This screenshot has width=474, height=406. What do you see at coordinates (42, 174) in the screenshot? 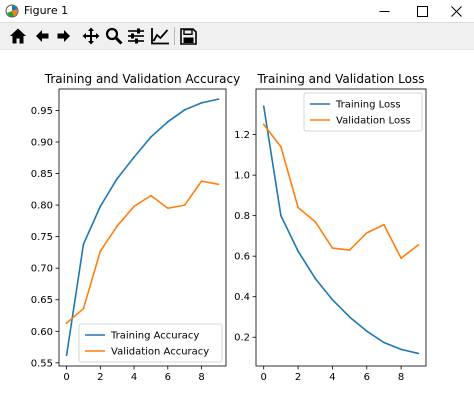
I see `y-tick-label: 0.85` at bounding box center [42, 174].